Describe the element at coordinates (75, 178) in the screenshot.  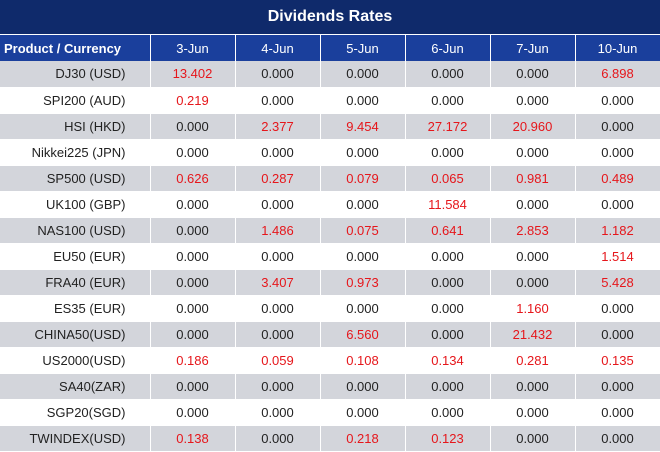
I see `product-cell: SP500 (USD)` at that location.